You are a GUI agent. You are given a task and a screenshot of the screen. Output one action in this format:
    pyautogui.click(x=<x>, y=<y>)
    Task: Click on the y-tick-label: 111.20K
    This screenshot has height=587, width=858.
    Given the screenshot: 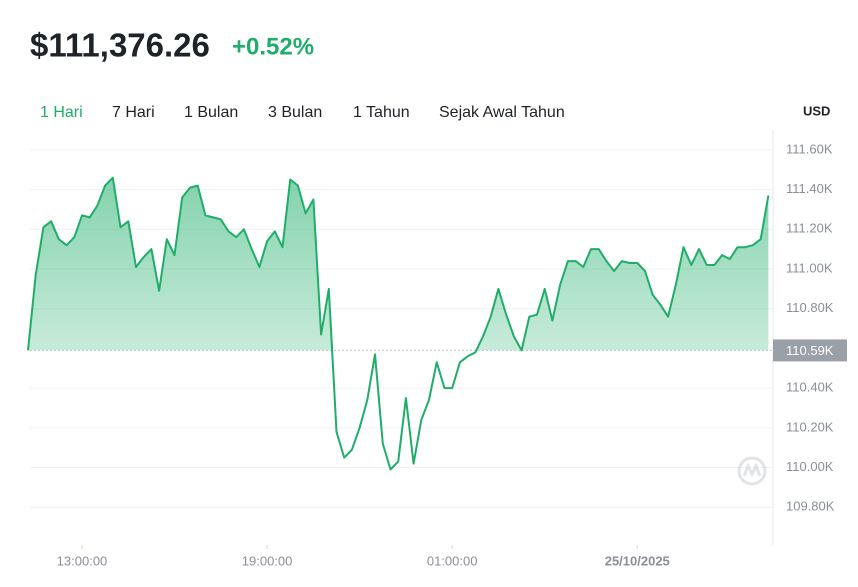 What is the action you would take?
    pyautogui.click(x=809, y=228)
    